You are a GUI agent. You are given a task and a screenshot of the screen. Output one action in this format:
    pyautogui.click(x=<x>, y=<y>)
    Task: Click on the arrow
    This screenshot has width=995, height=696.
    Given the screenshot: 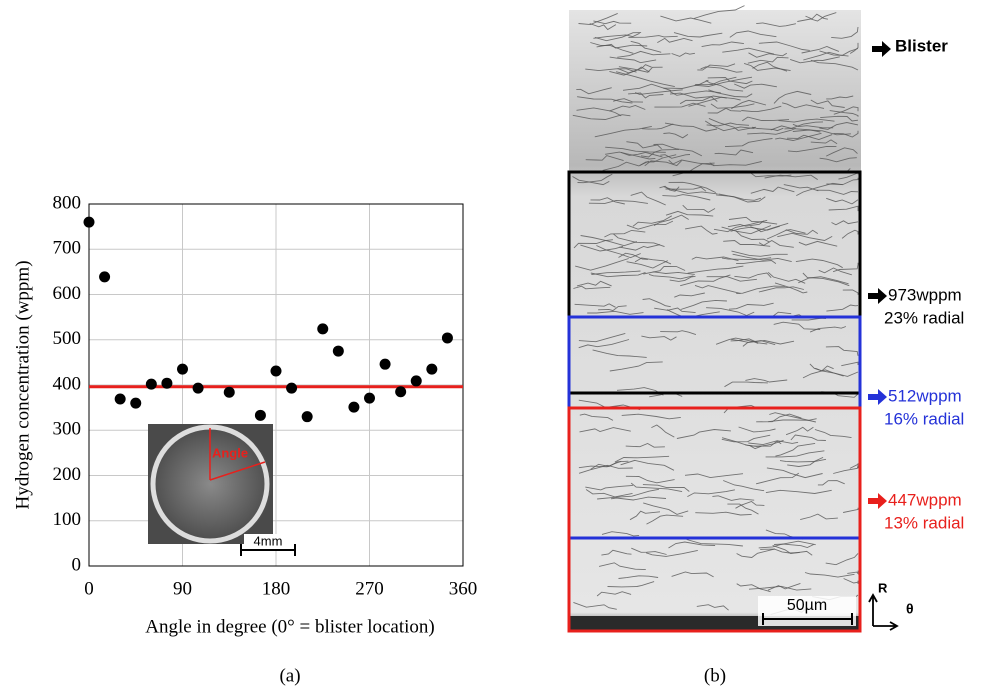 What is the action you would take?
    pyautogui.click(x=877, y=397)
    